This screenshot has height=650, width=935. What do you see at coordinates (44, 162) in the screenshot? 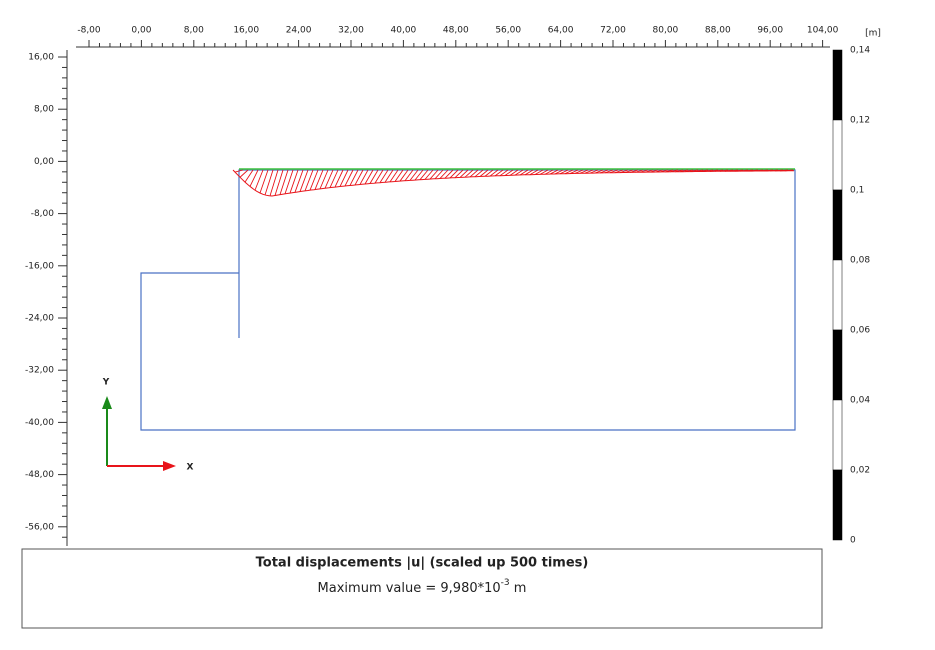
I see `left-tick-label: 0,00` at bounding box center [44, 162].